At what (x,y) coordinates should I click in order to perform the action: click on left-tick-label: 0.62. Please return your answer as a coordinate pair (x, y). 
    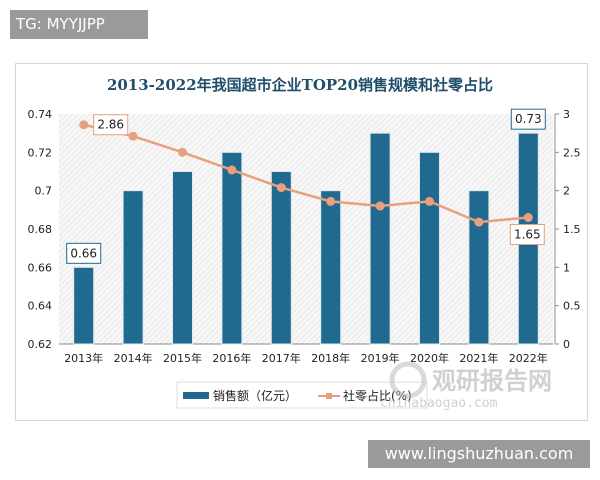
    Looking at the image, I should click on (40, 344).